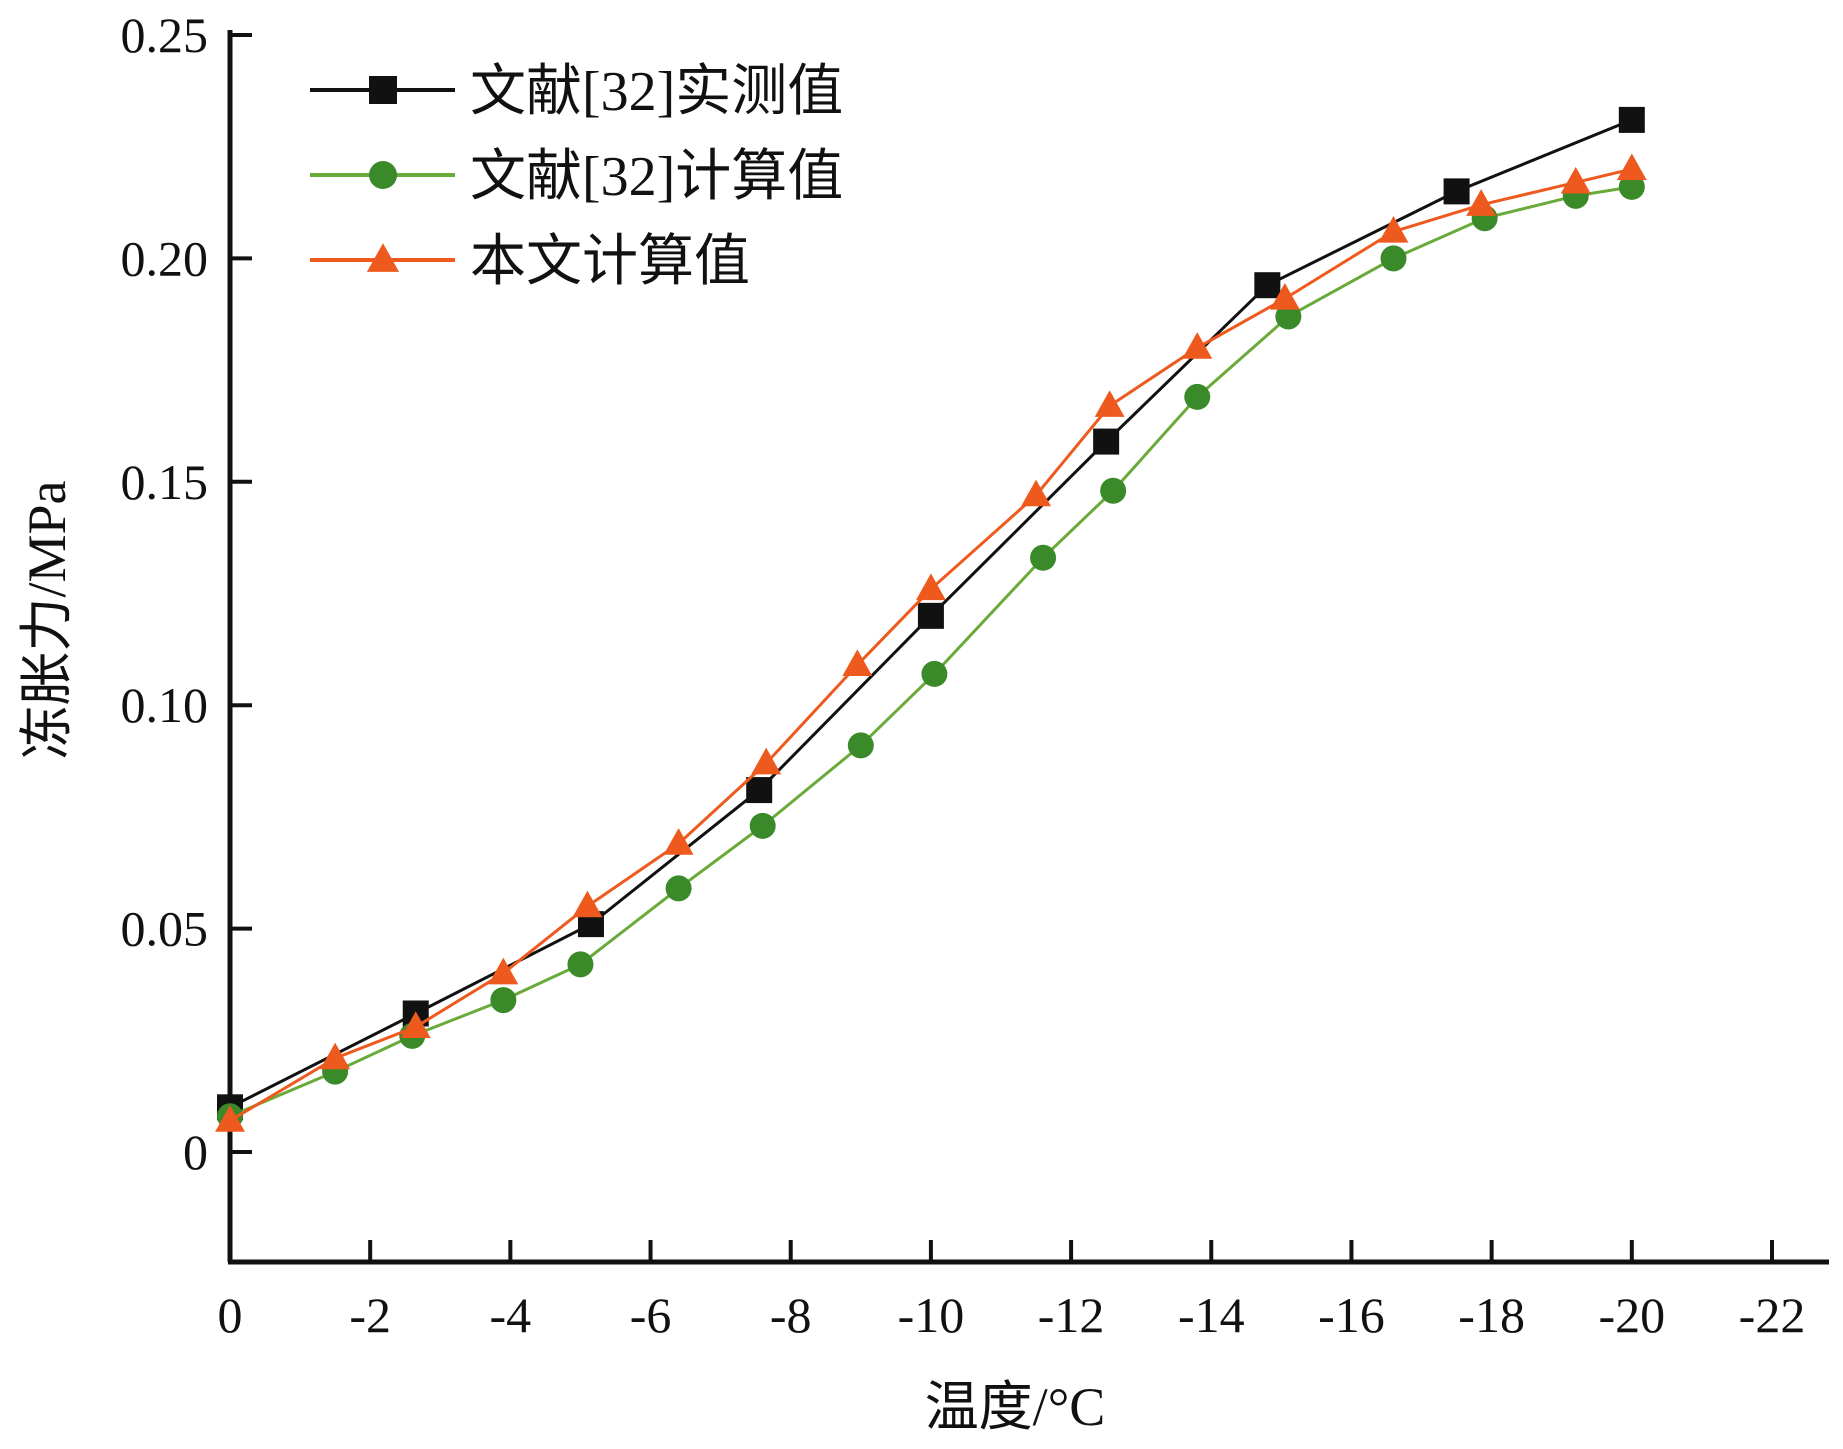 The height and width of the screenshot is (1449, 1843). Describe the element at coordinates (370, 1315) in the screenshot. I see `x-tick-label: -2` at that location.